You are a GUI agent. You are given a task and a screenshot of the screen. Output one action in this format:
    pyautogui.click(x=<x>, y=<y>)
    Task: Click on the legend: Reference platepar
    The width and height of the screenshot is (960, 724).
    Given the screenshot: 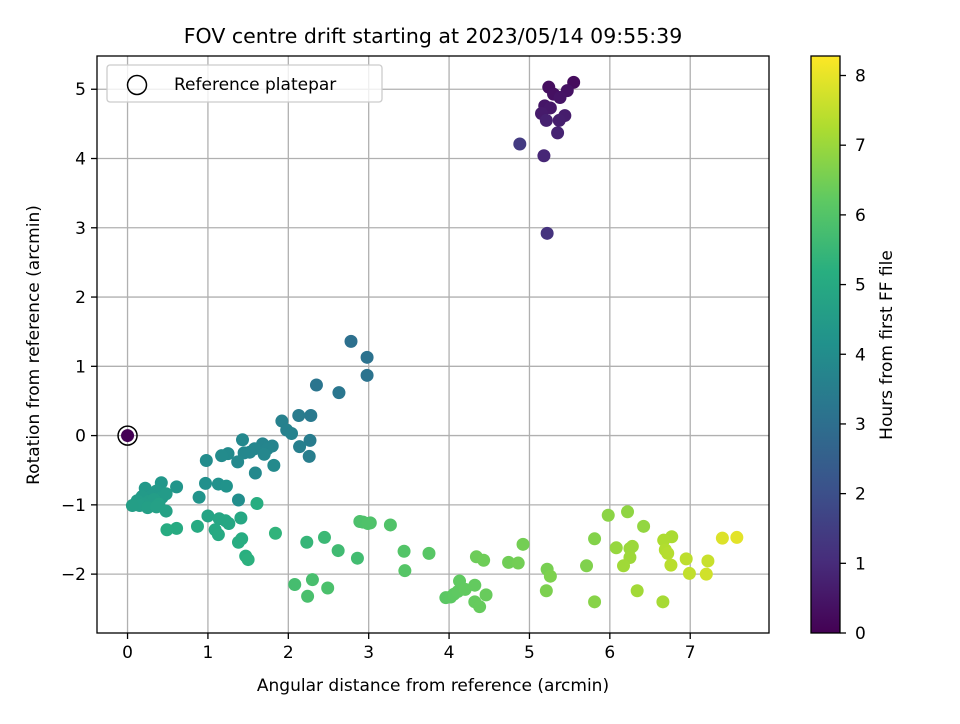 What is the action you would take?
    pyautogui.click(x=244, y=83)
    